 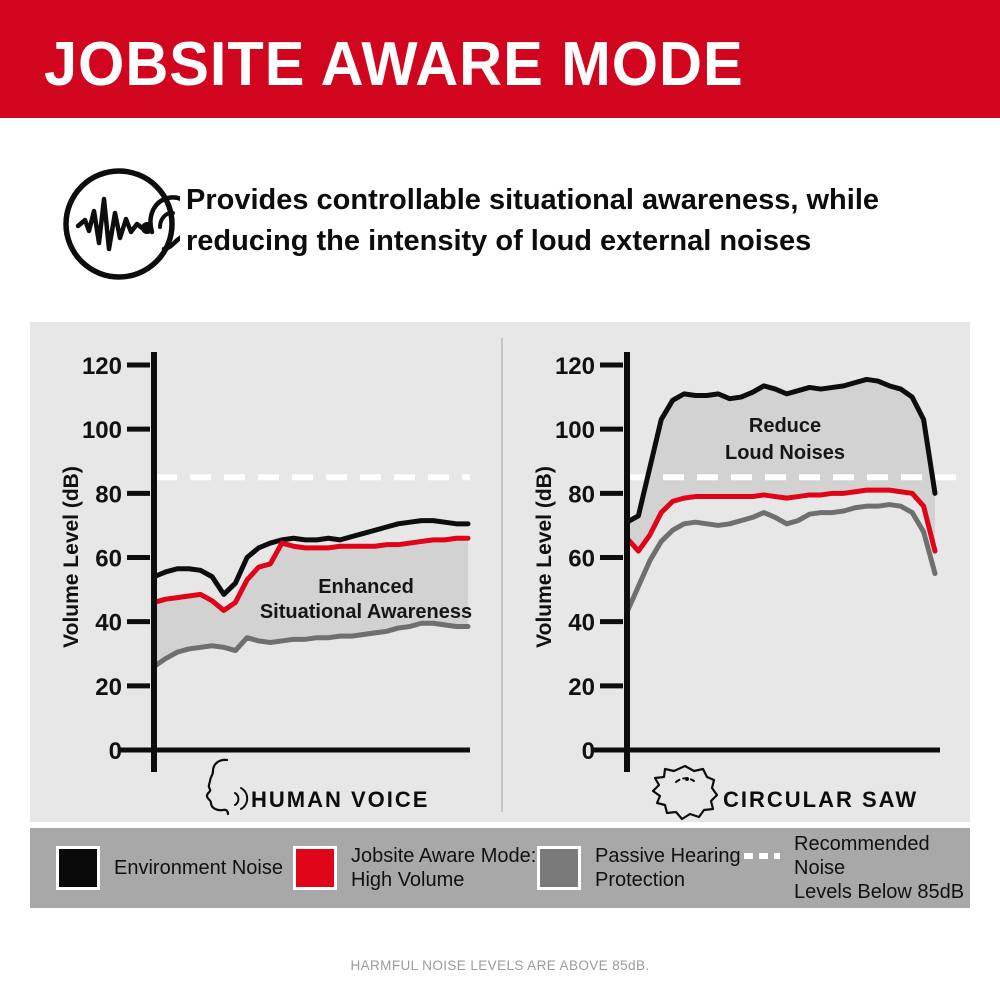 I want to click on legend-line: Jobsite Aware Mode:, so click(x=444, y=856).